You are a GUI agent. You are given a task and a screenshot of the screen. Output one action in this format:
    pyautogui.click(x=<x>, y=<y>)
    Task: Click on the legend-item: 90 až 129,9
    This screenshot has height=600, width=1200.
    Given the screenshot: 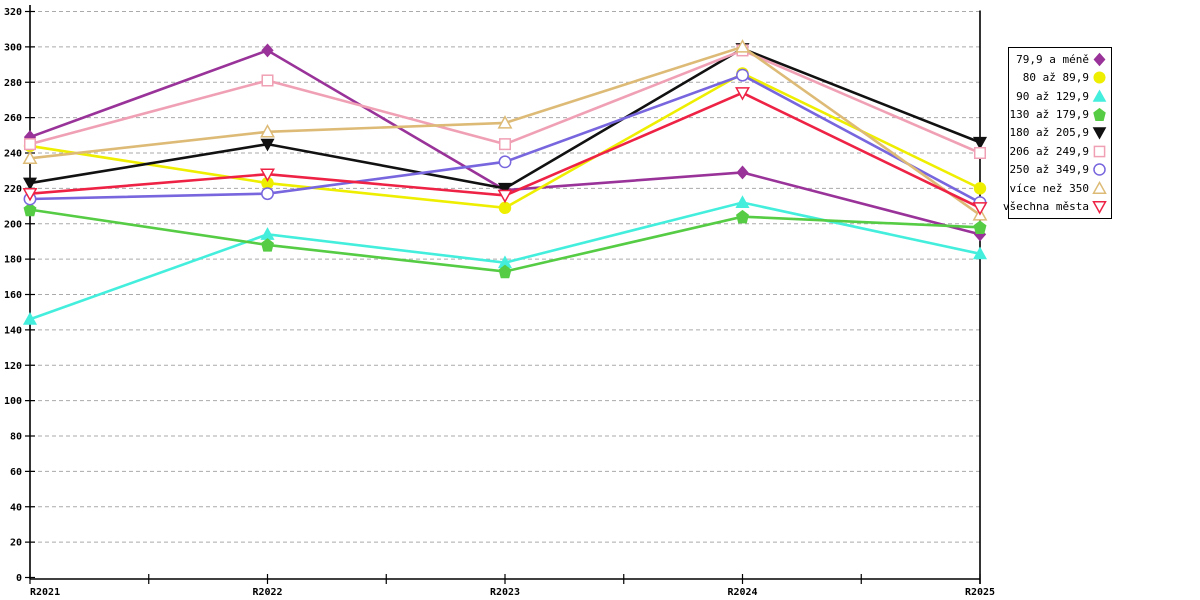 What is the action you would take?
    pyautogui.click(x=1061, y=96)
    